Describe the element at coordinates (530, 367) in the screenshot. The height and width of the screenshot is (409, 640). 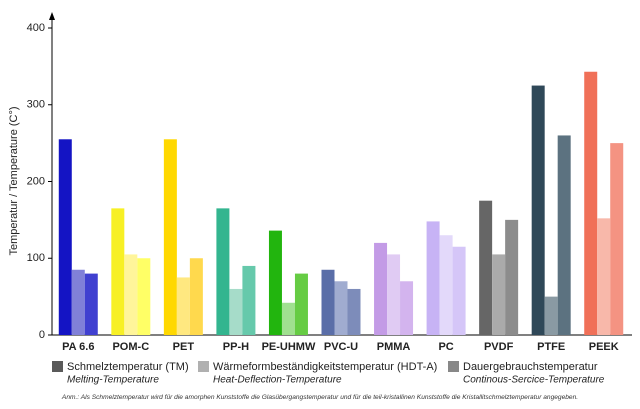
I see `legend-label: Dauergebrauchstemperatur` at that location.